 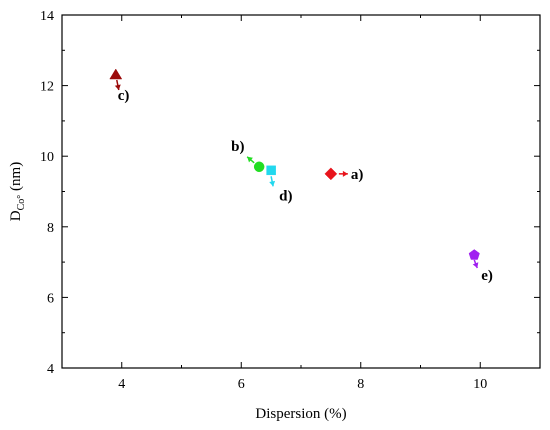 What do you see at coordinates (47, 157) in the screenshot?
I see `y-tick-label: 10` at bounding box center [47, 157].